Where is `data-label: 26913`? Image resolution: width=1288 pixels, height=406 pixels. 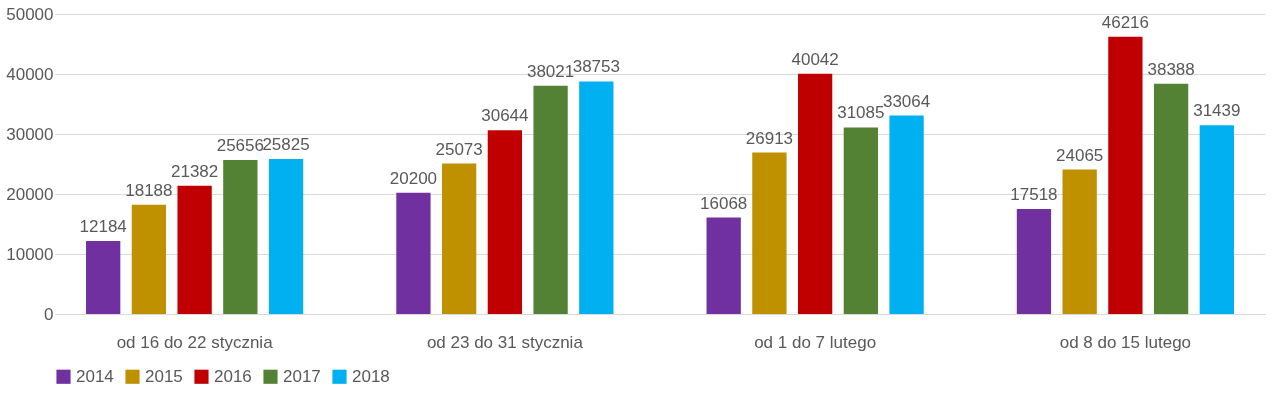
data-label: 26913 is located at coordinates (769, 138).